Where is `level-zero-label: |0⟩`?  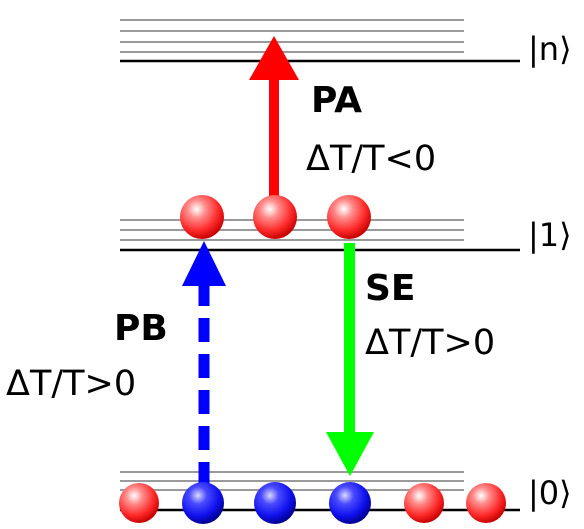
level-zero-label: |0⟩ is located at coordinates (550, 493).